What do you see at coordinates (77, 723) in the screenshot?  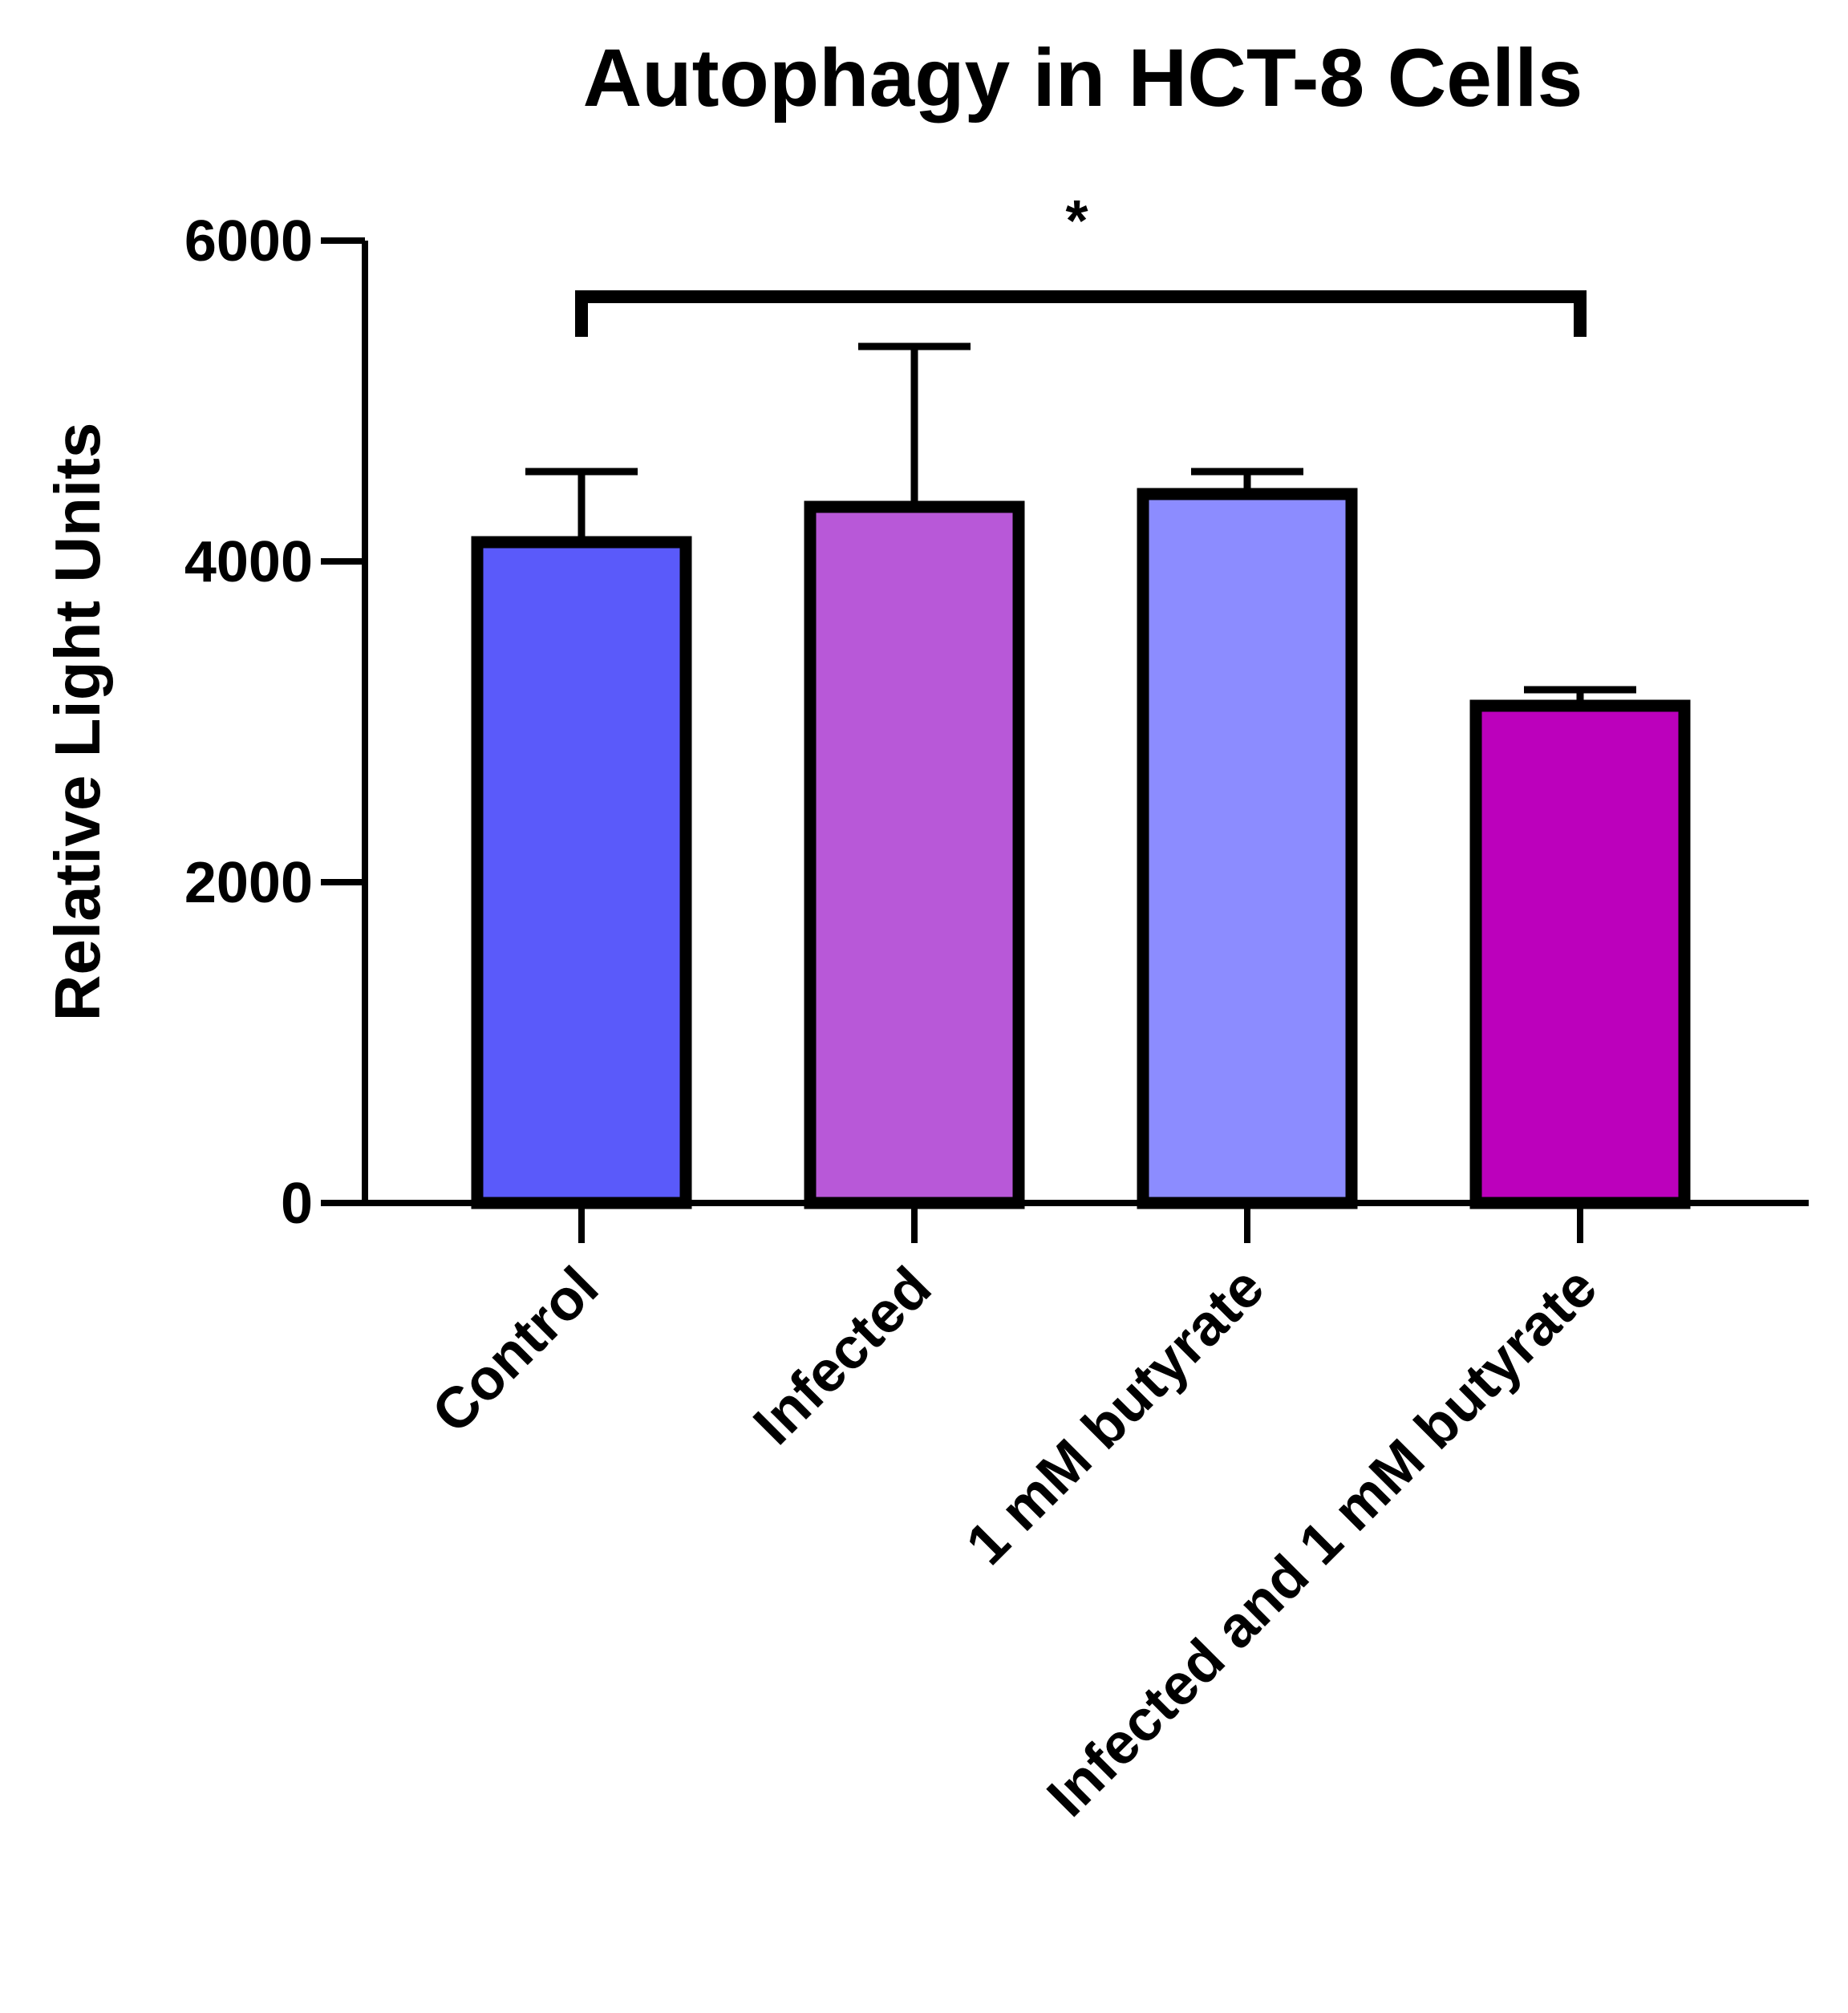 I see `y-axis-title: Relative Light Units` at bounding box center [77, 723].